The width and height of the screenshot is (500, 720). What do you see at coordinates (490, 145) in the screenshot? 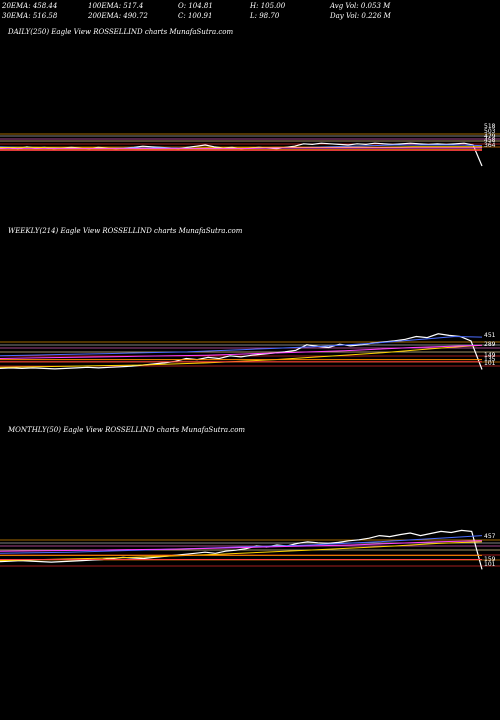
I see `daily-tick-label: 364` at bounding box center [490, 145].